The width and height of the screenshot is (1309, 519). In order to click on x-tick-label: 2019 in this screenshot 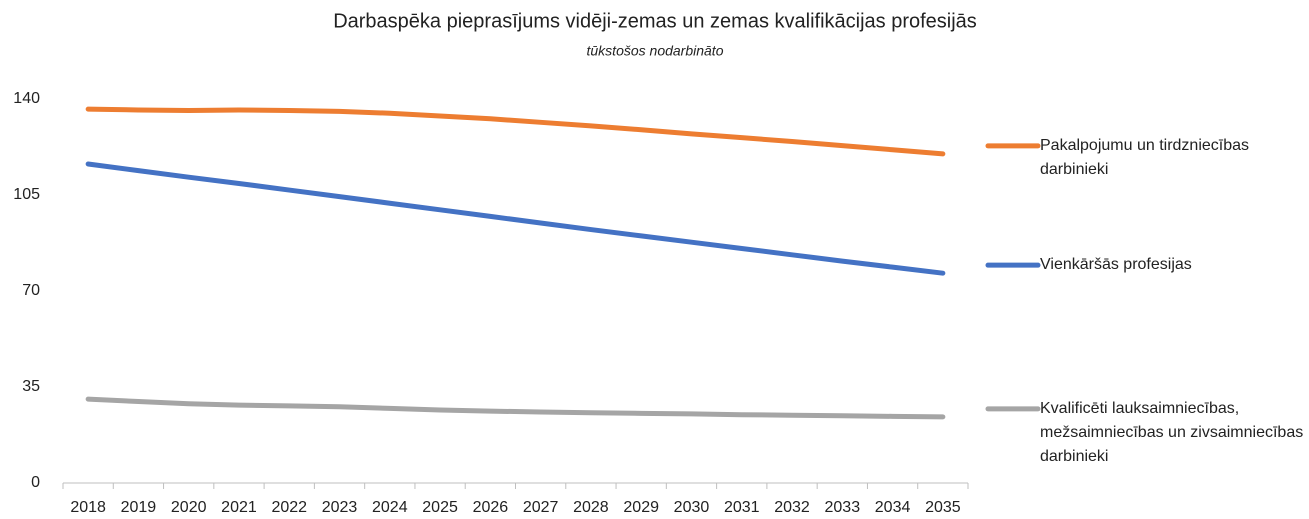, I will do `click(139, 507)`.